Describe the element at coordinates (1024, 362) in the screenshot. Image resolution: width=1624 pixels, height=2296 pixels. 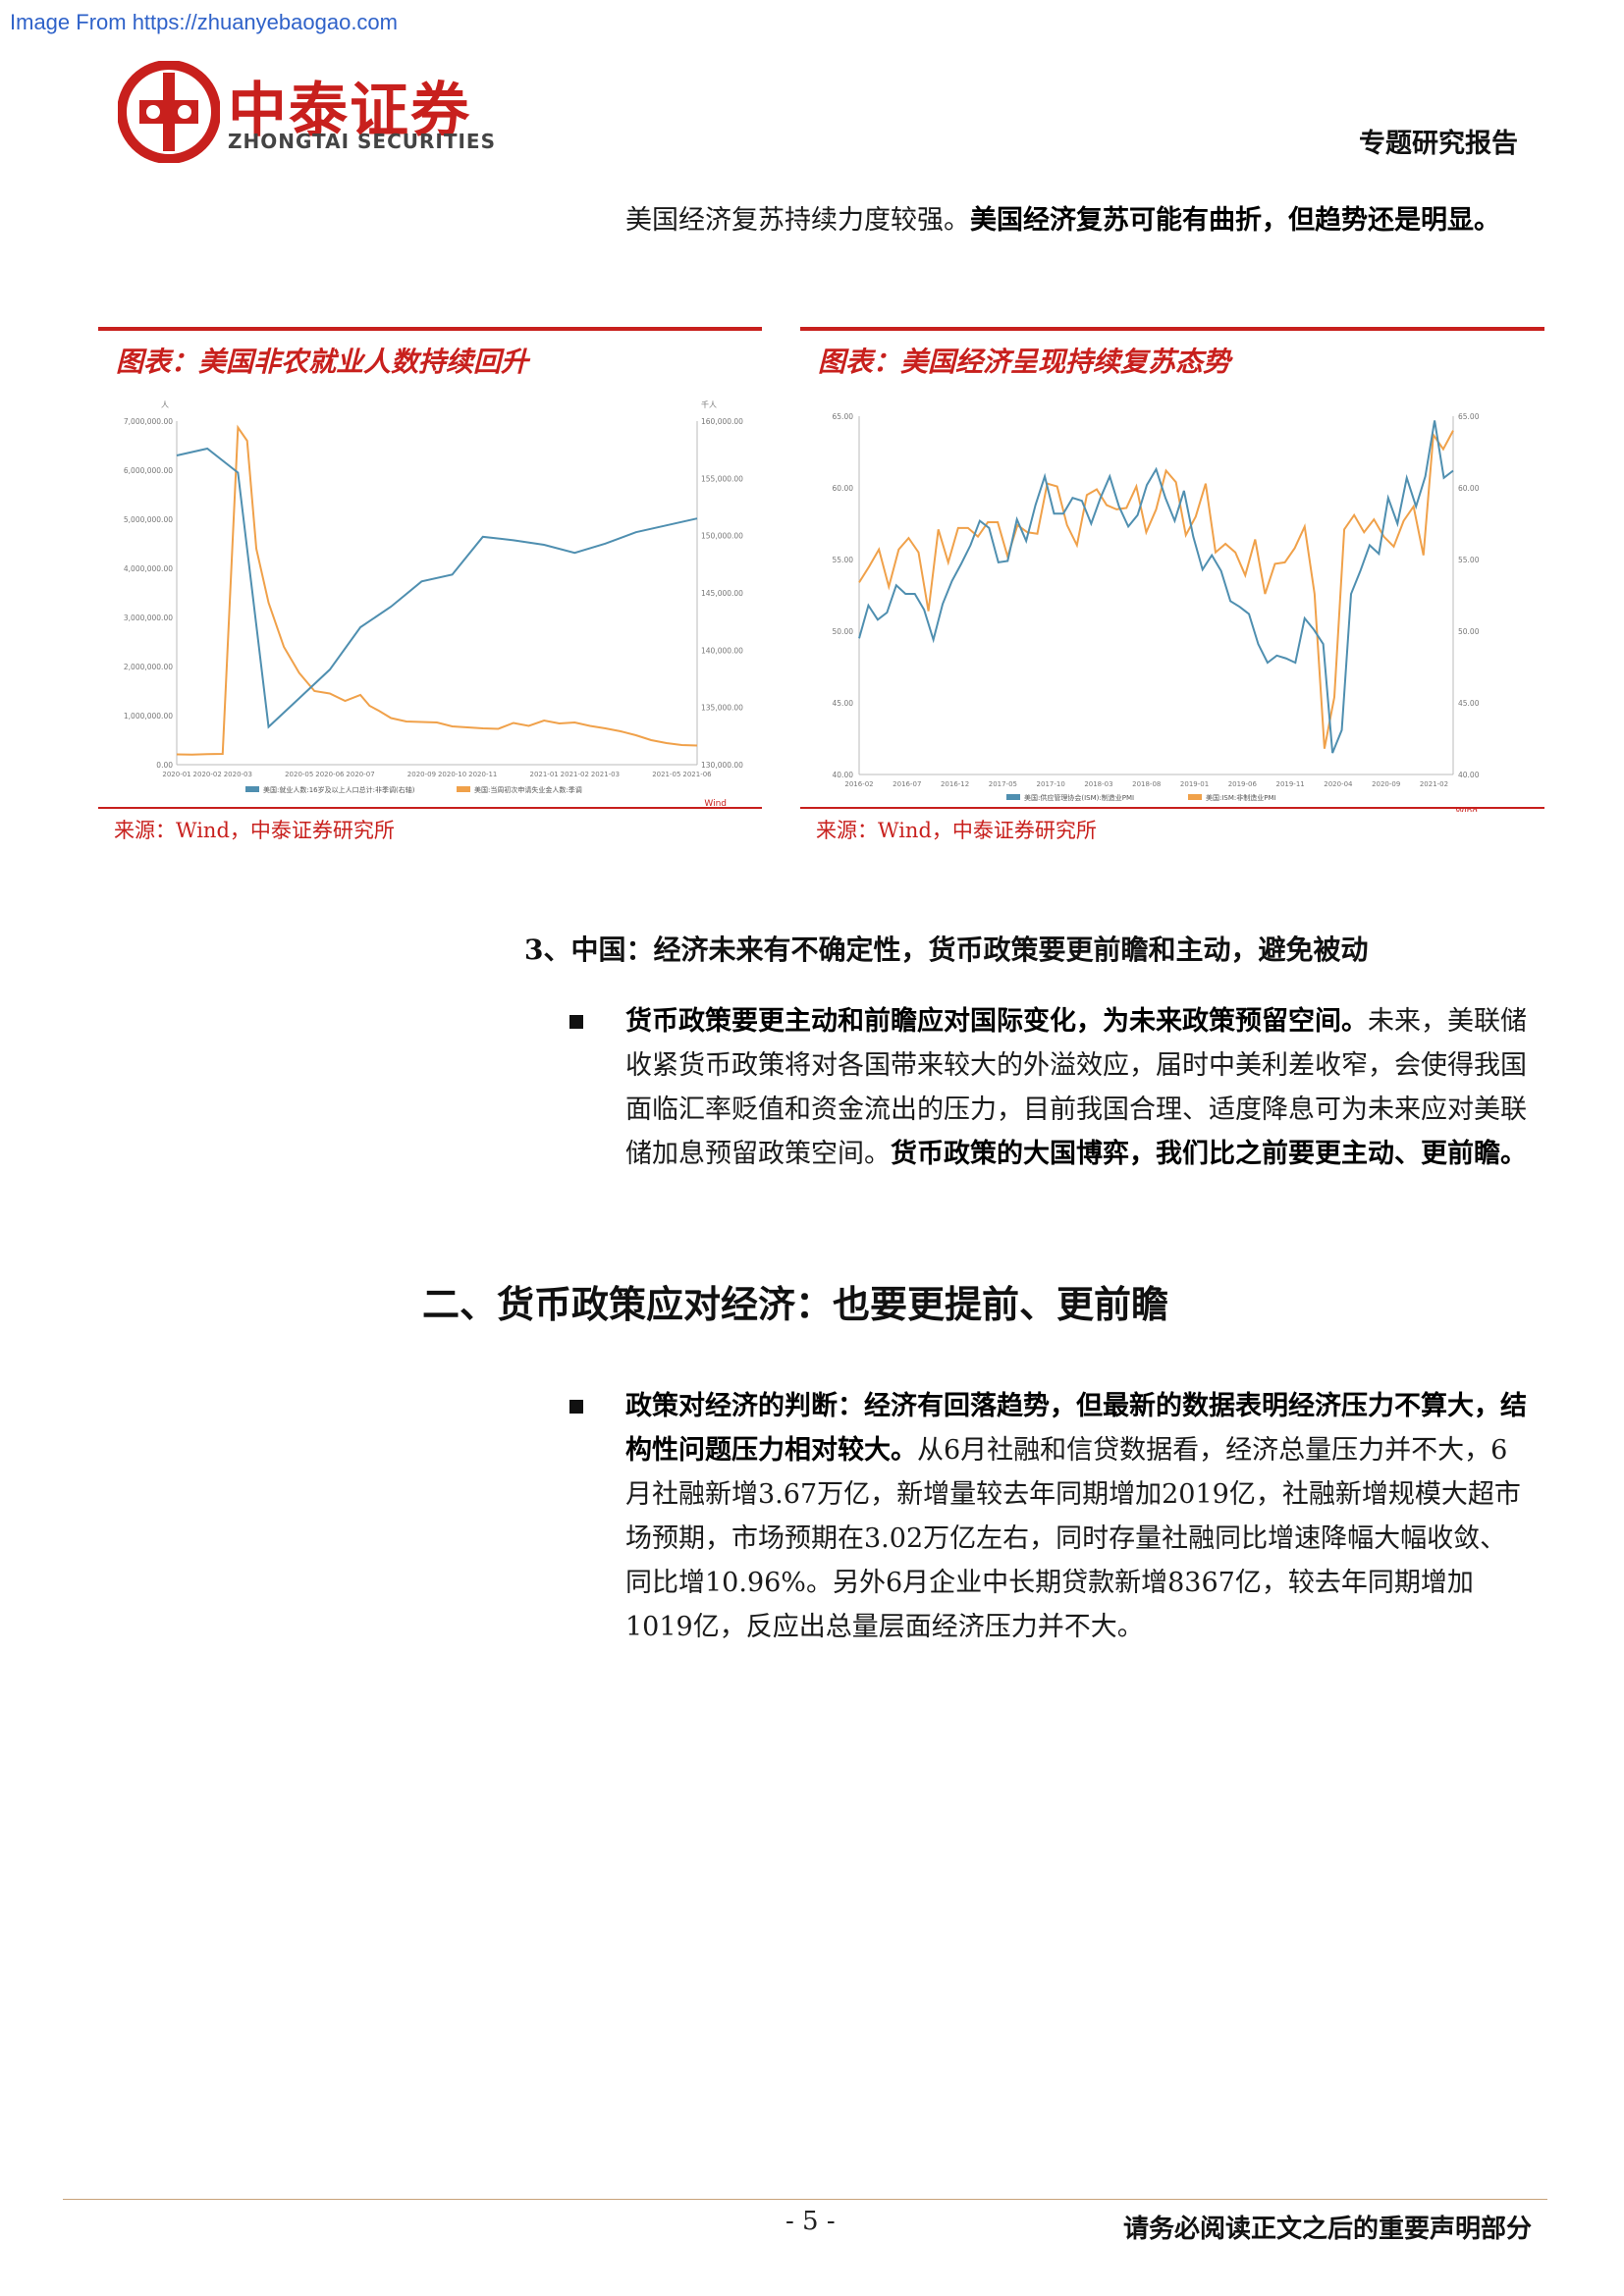
I see `chart-2-title: 图表：美国经济呈现持续复苏态势` at that location.